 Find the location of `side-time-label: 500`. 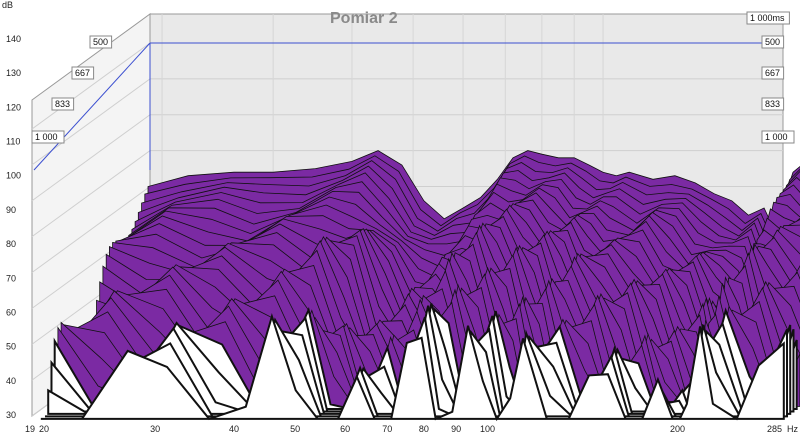

side-time-label: 500 is located at coordinates (100, 42).